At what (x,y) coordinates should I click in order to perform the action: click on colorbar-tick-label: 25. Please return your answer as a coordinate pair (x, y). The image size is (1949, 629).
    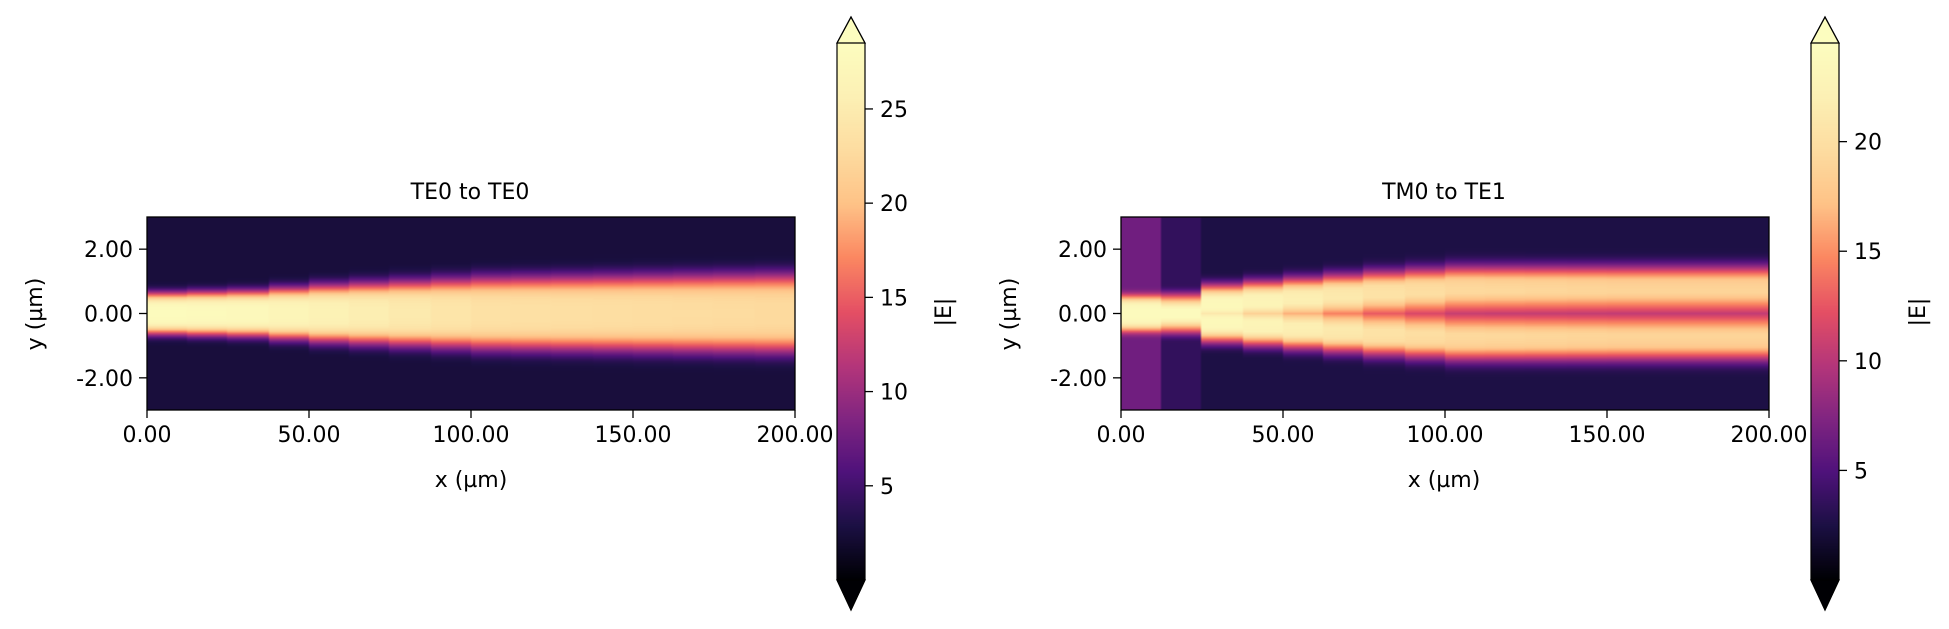
    Looking at the image, I should click on (894, 110).